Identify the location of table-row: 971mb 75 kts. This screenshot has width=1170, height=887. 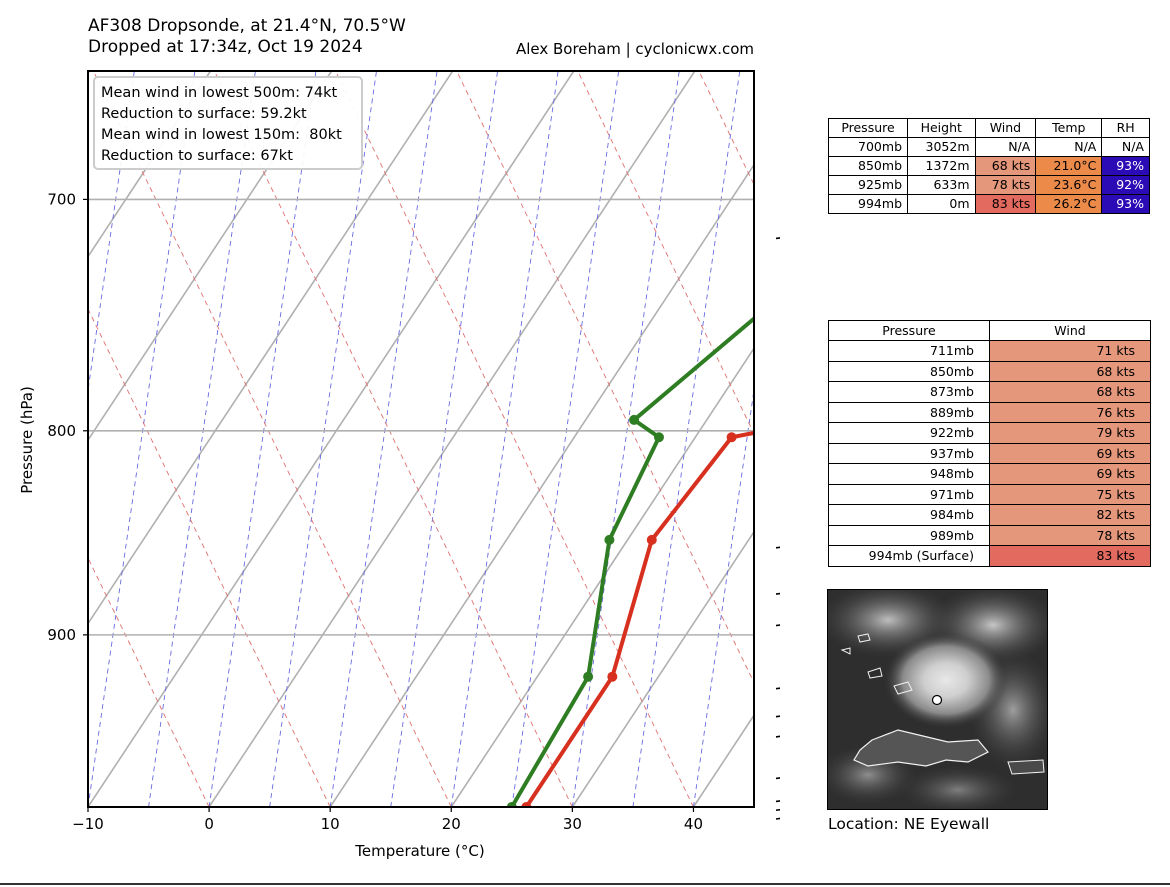
(989, 494).